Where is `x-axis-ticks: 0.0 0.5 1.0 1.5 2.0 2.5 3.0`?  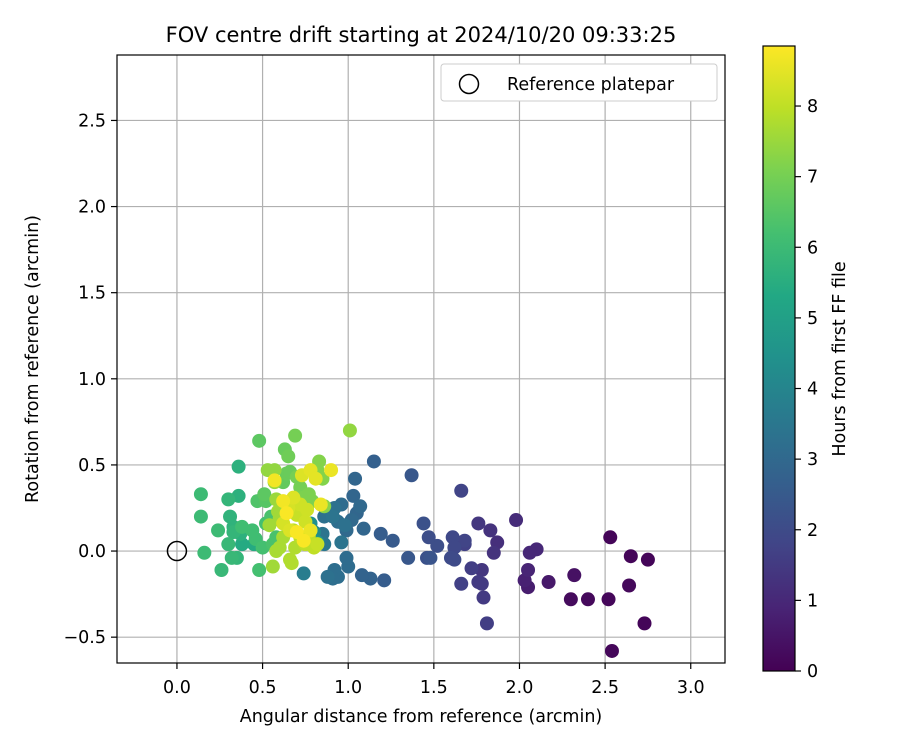 x-axis-ticks: 0.0 0.5 1.0 1.5 2.0 2.5 3.0 is located at coordinates (434, 680).